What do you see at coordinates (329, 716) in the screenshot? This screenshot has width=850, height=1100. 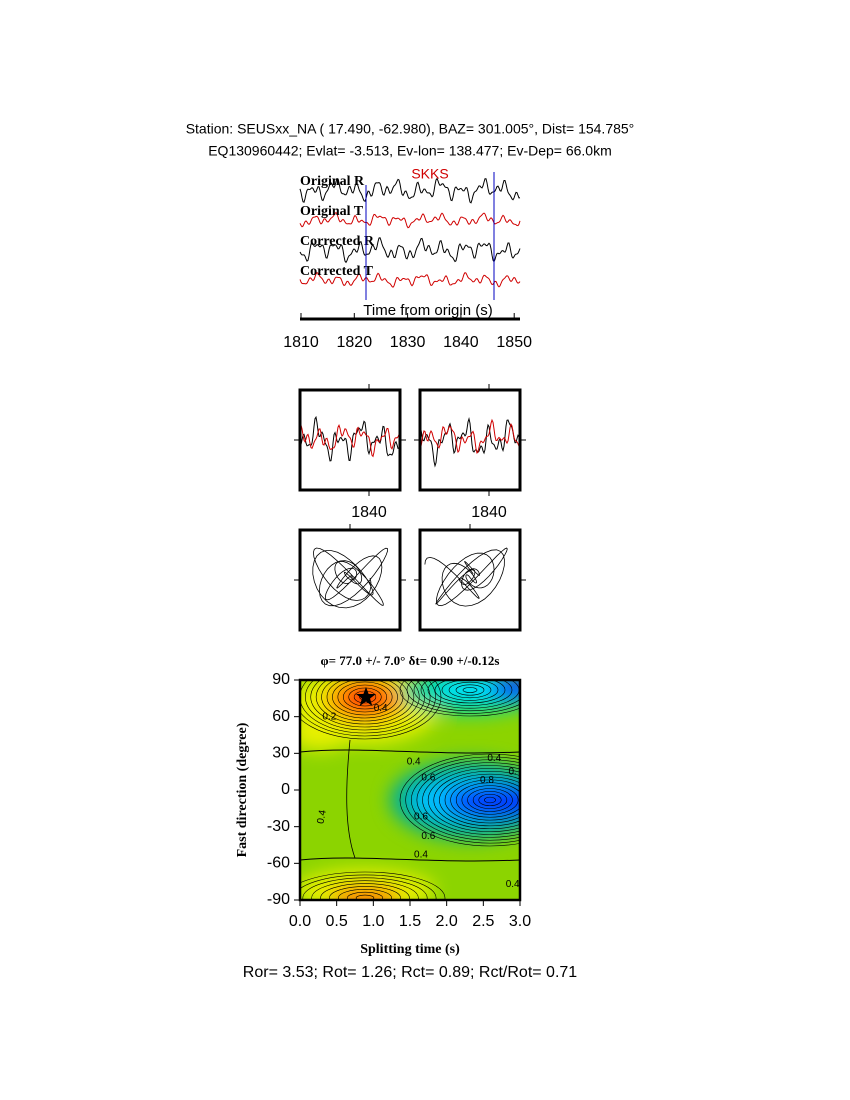 I see `contour-label: 0.2` at bounding box center [329, 716].